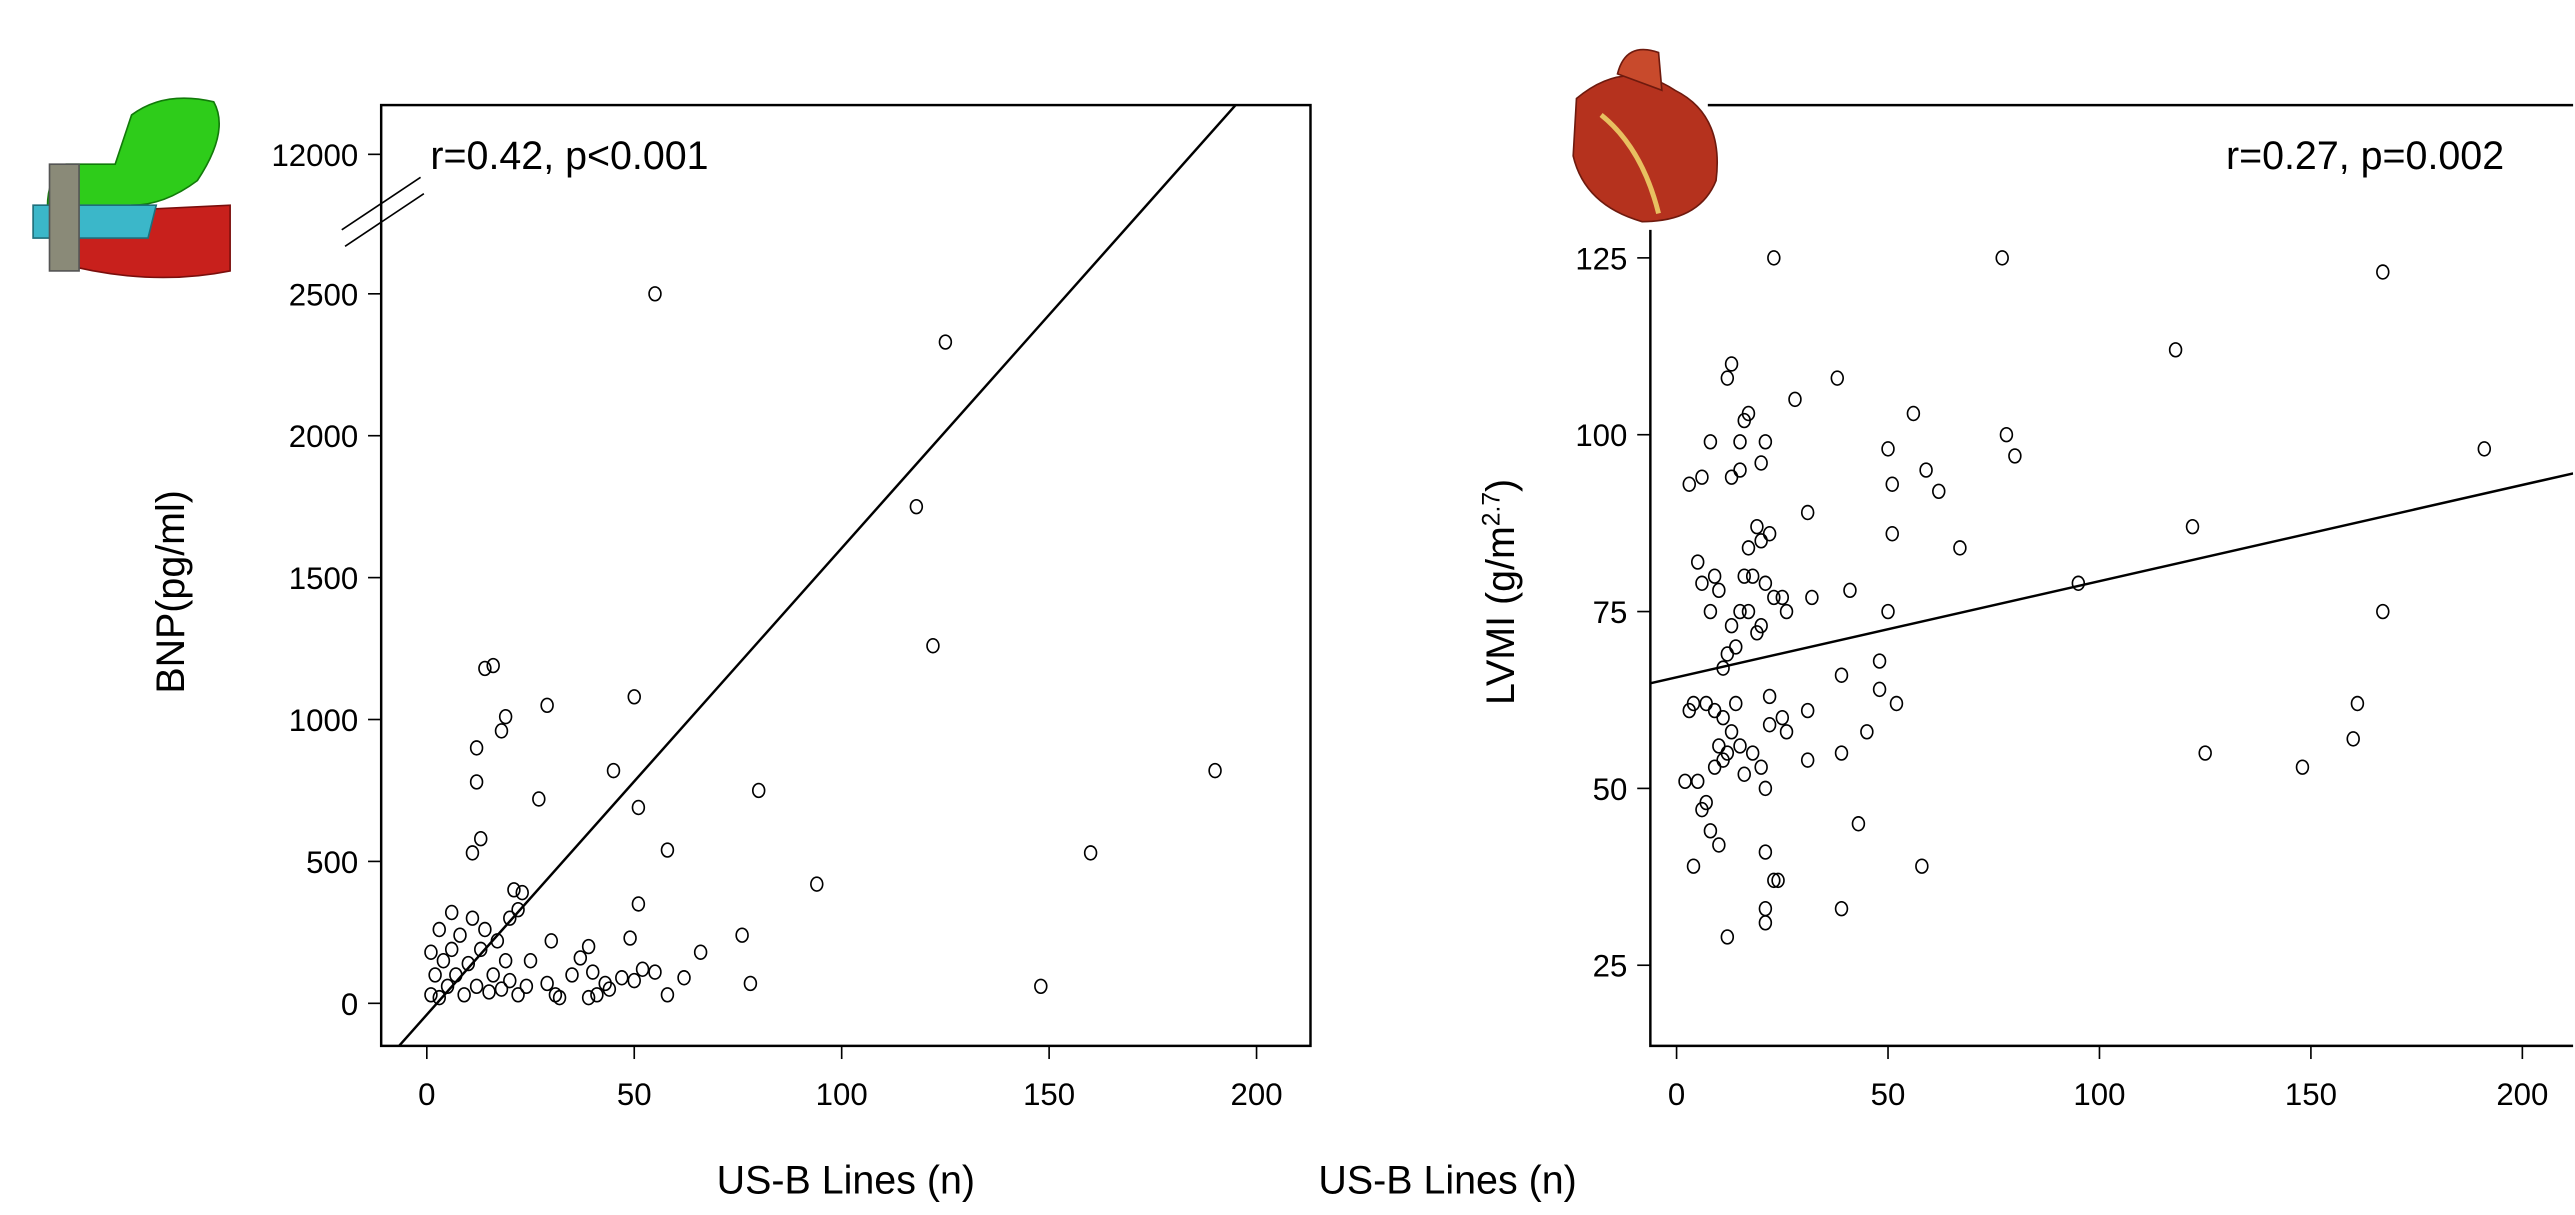 The height and width of the screenshot is (1215, 2575). Describe the element at coordinates (171, 592) in the screenshot. I see `y-axis-label-text: BNP(pg/ml)` at that location.